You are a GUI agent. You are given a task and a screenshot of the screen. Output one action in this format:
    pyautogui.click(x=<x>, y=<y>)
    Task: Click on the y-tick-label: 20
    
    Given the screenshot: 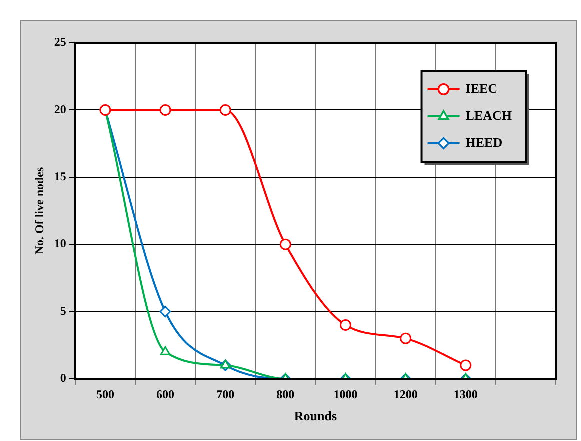 What is the action you would take?
    pyautogui.click(x=60, y=109)
    